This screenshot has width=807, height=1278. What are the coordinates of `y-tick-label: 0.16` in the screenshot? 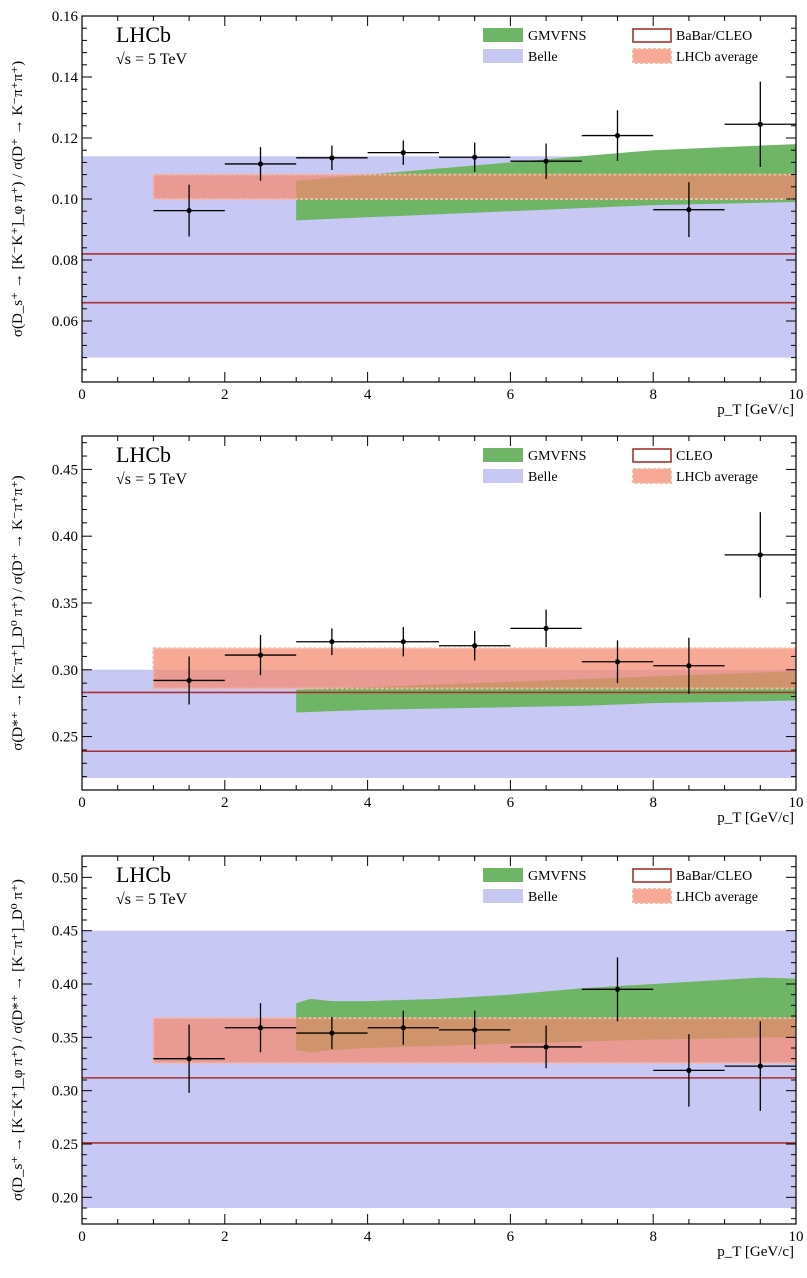 It's located at (65, 17).